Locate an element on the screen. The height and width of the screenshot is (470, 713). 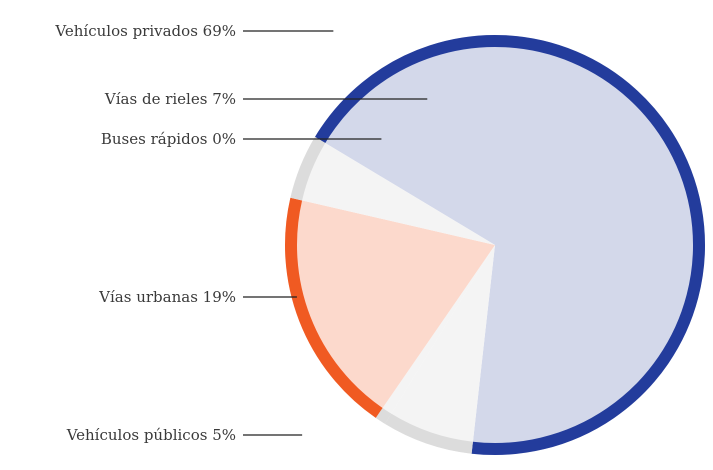
pie-rim-vias-urbanas is located at coordinates (334, 307).